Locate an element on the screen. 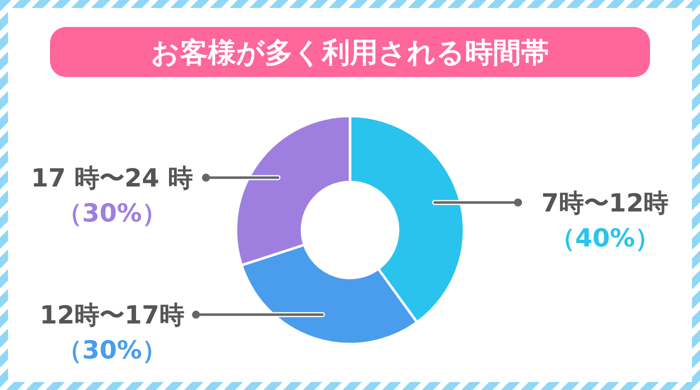 Image resolution: width=700 pixels, height=390 pixels. slice-label: 17 時〜24 時 is located at coordinates (112, 178).